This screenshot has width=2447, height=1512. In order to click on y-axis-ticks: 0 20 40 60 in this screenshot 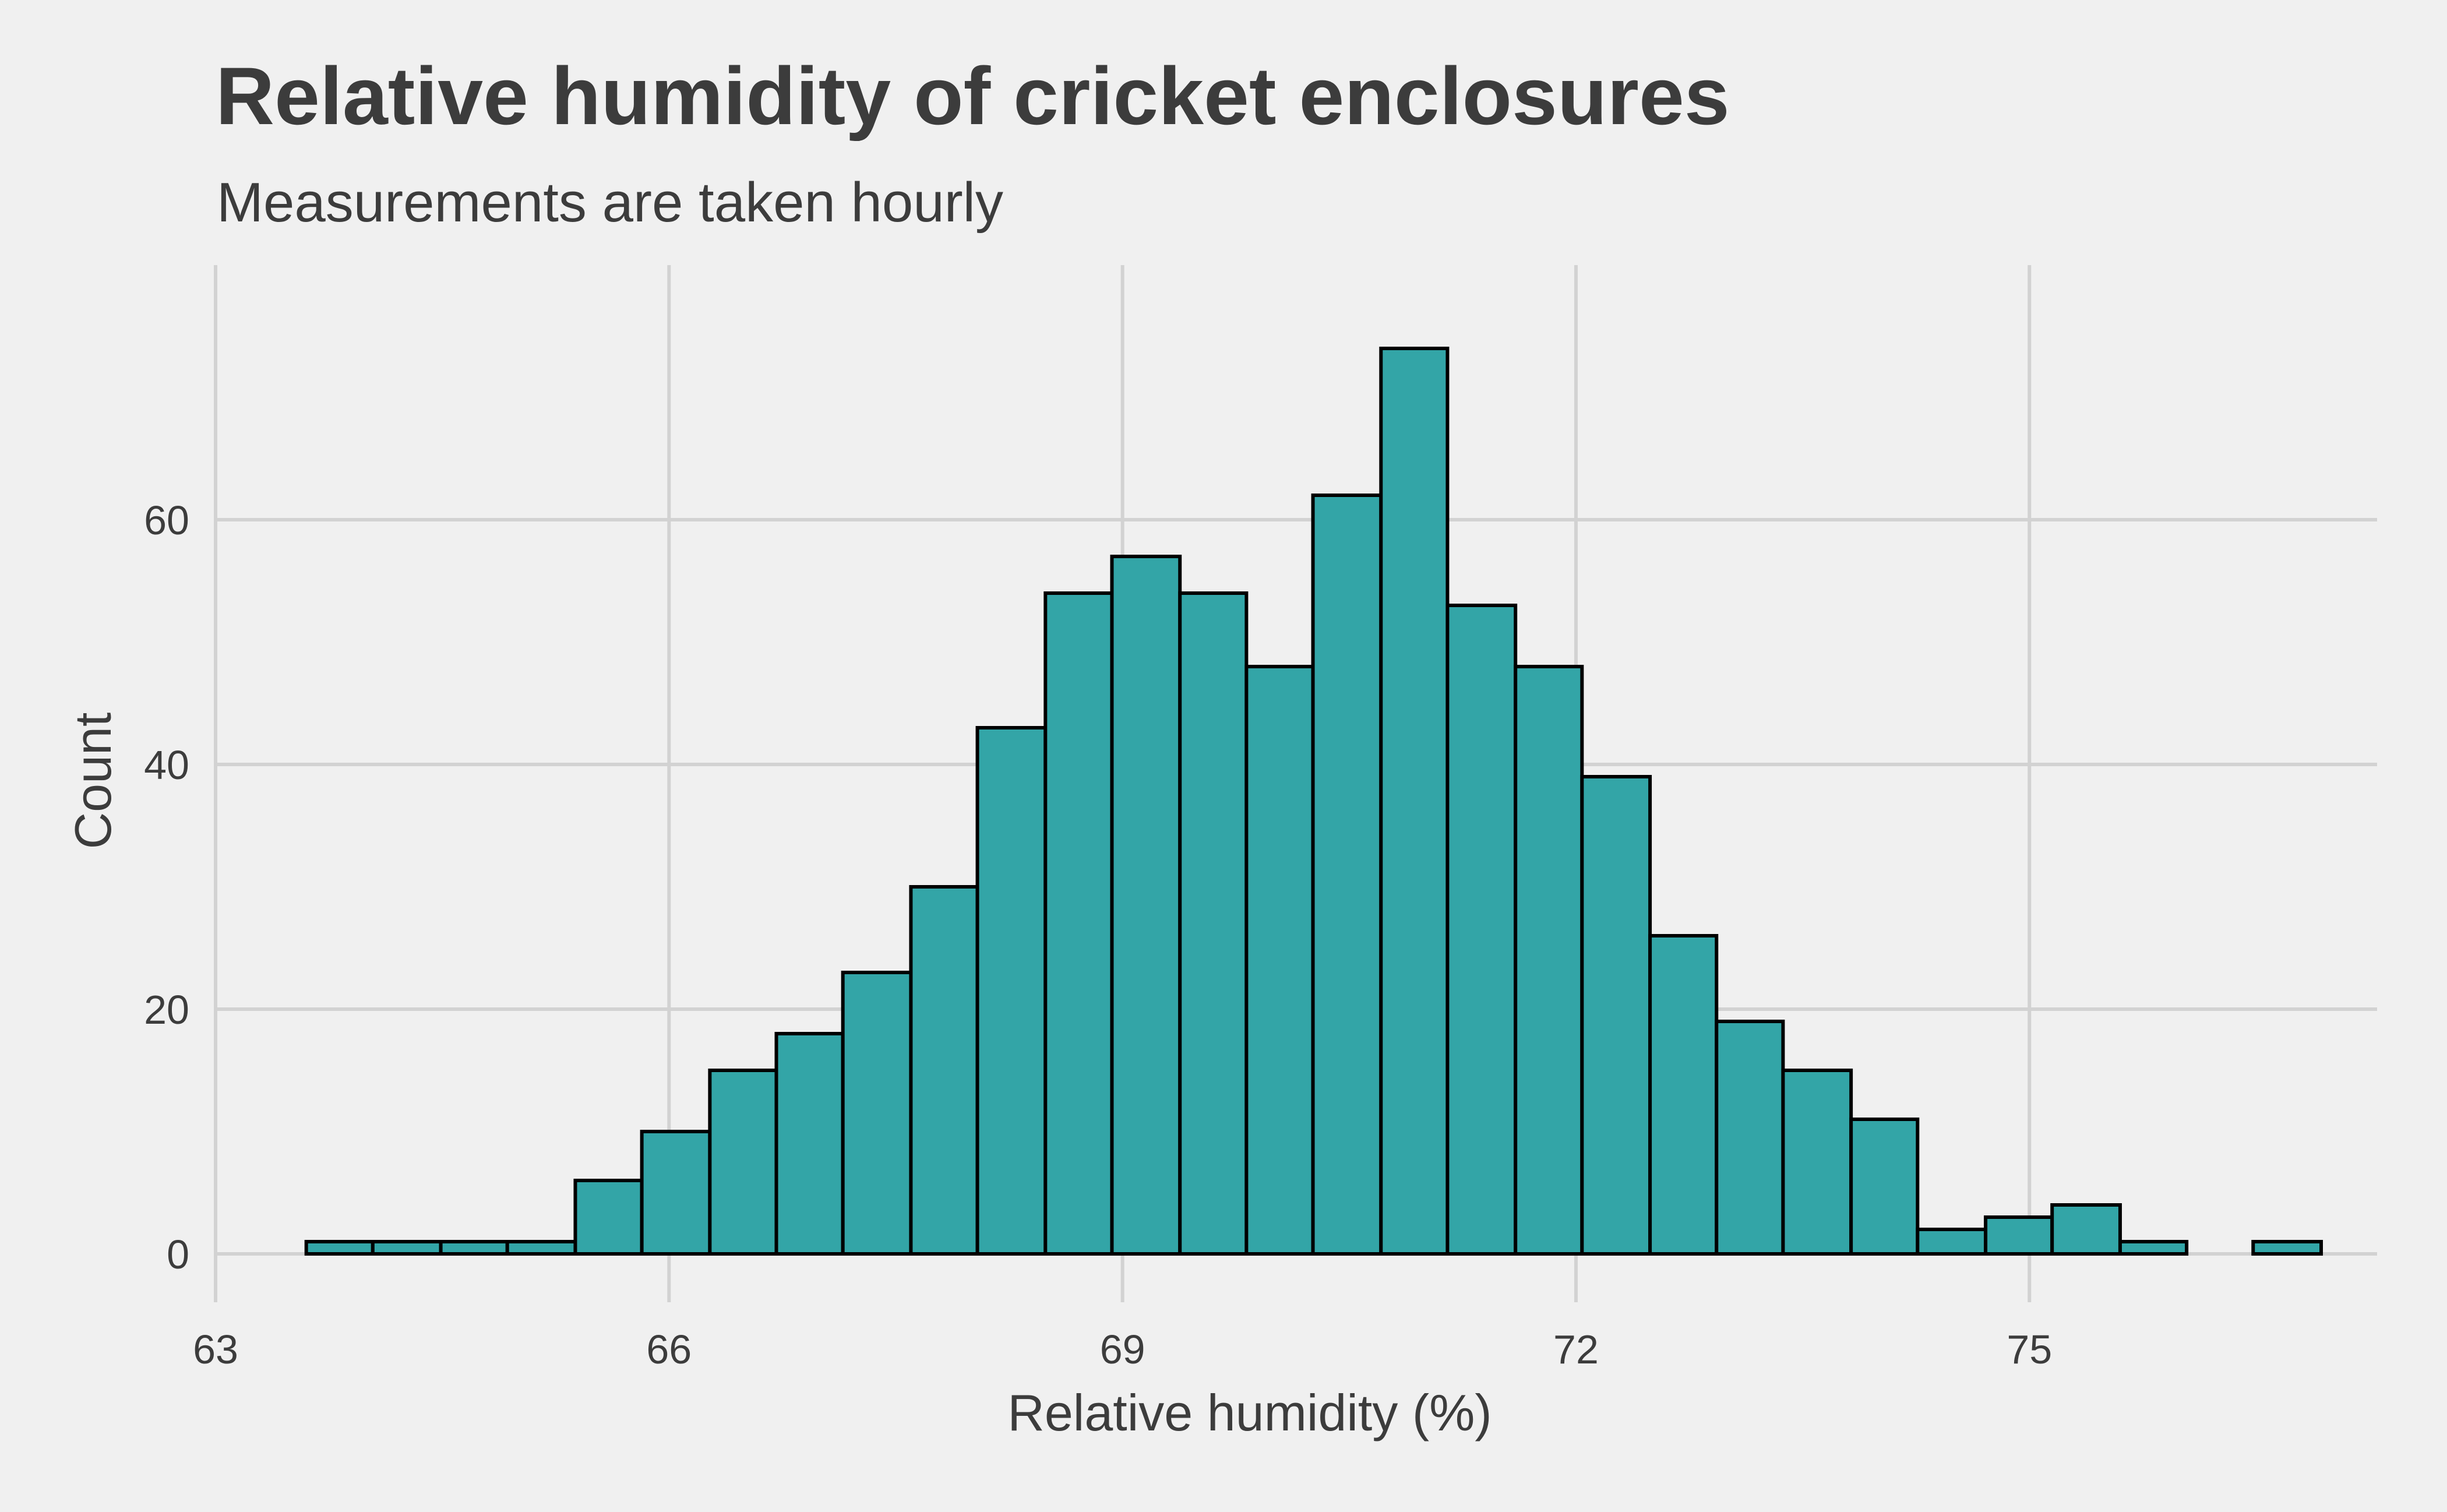, I will do `click(166, 887)`.